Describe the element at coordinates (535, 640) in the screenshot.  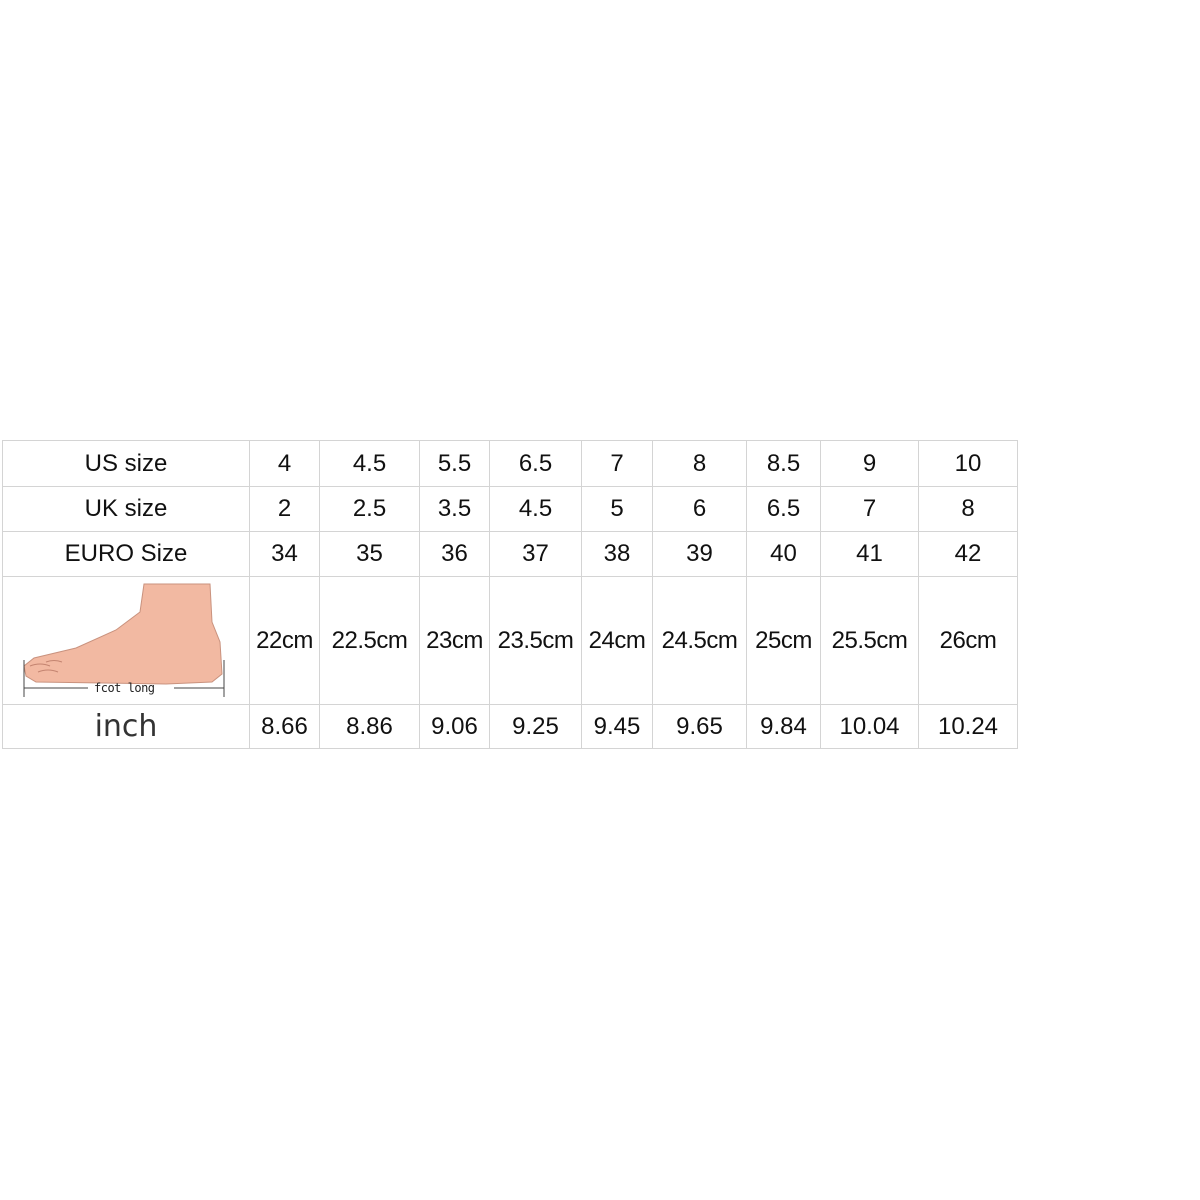
I see `size-cell: 23.5cm` at that location.